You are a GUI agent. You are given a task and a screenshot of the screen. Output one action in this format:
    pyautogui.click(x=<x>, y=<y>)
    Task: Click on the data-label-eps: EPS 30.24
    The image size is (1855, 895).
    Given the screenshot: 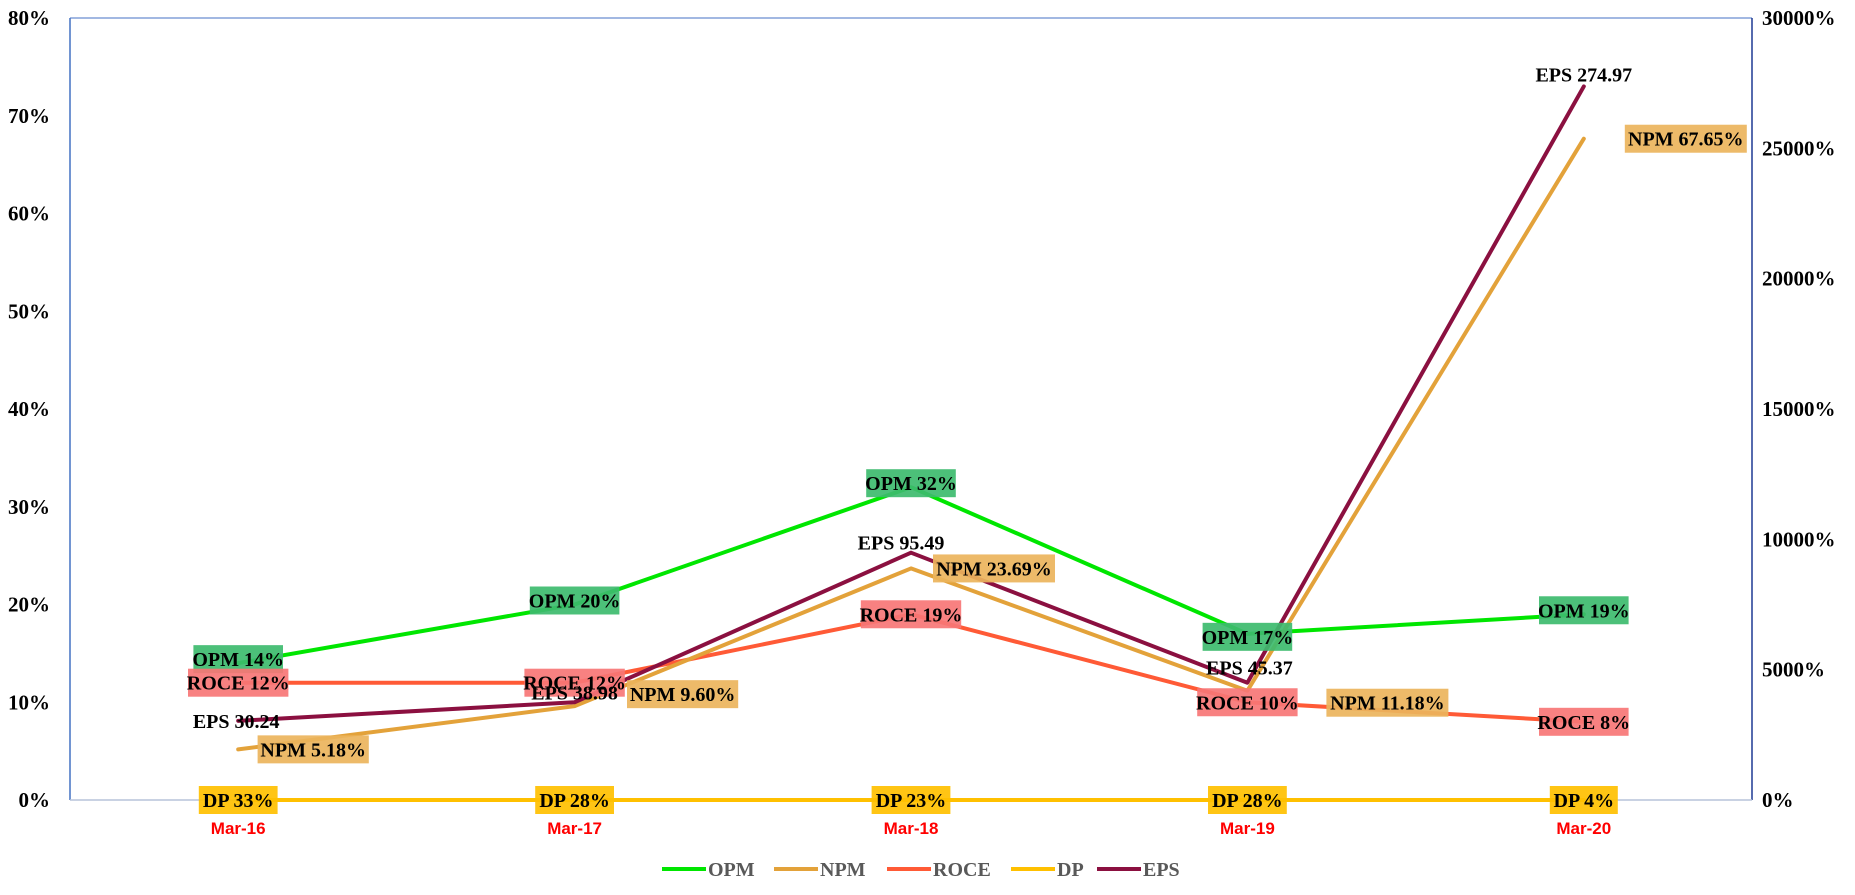 What is the action you would take?
    pyautogui.click(x=236, y=722)
    